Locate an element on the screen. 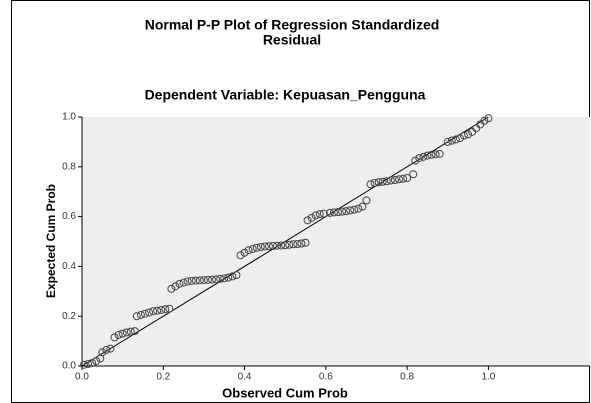 The height and width of the screenshot is (403, 591). chart-subtitle: Dependent Variable: Kepuasan_Pengguna is located at coordinates (285, 95).